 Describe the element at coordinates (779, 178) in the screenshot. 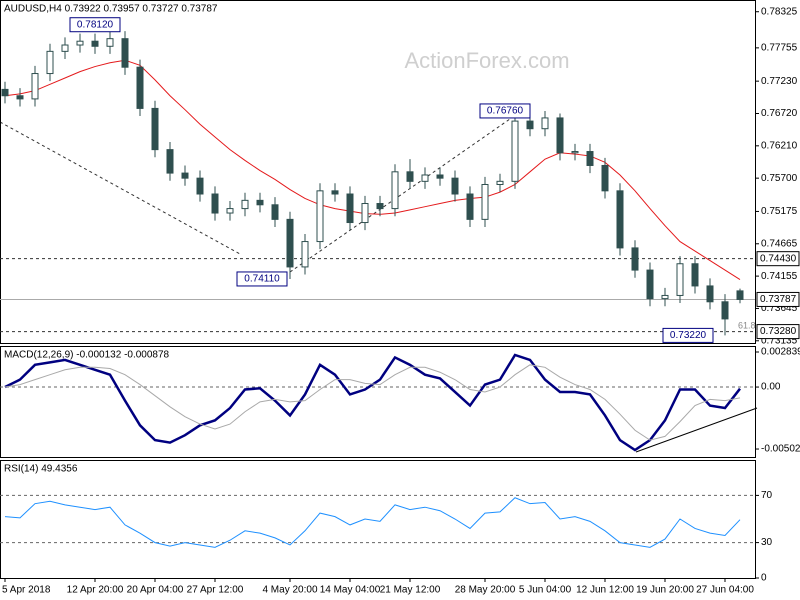

I see `y-tick-label: 0.75700` at that location.